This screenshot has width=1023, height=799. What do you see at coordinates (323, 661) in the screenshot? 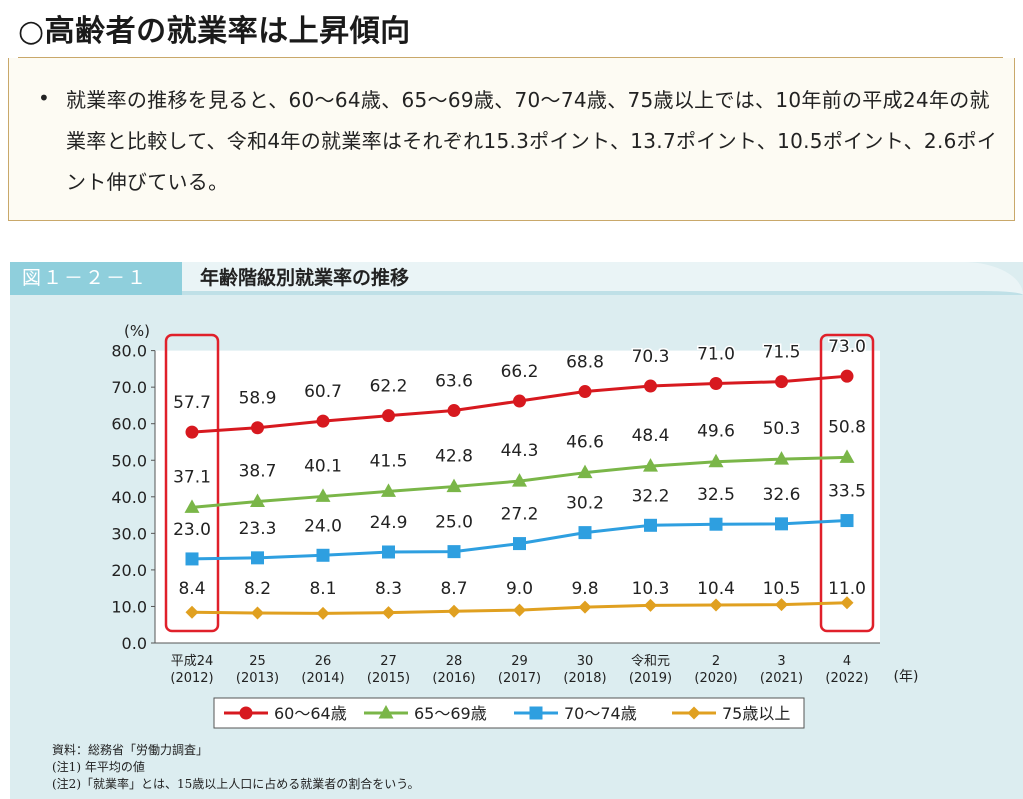
I see `x-tick-label: 26` at bounding box center [323, 661].